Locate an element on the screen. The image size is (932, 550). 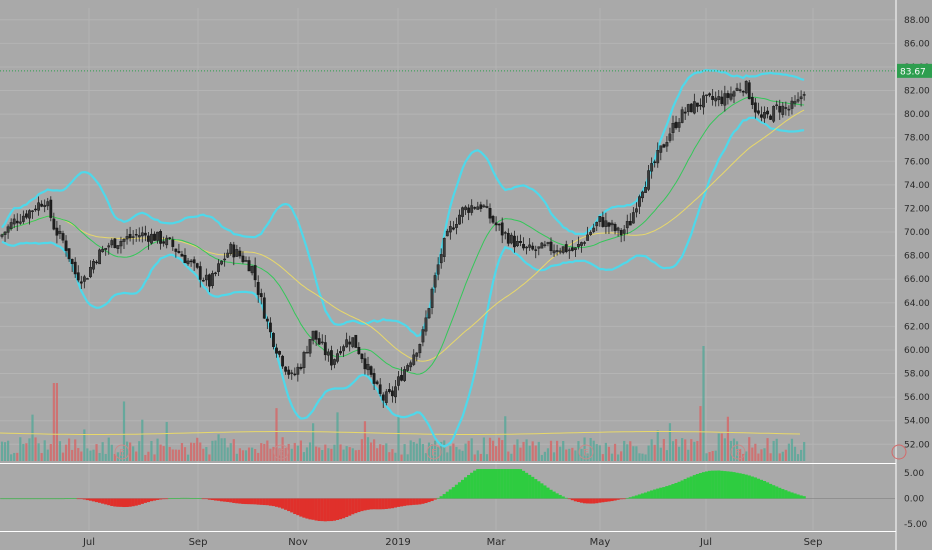
price-axis-label: 76.00 is located at coordinates (917, 162).